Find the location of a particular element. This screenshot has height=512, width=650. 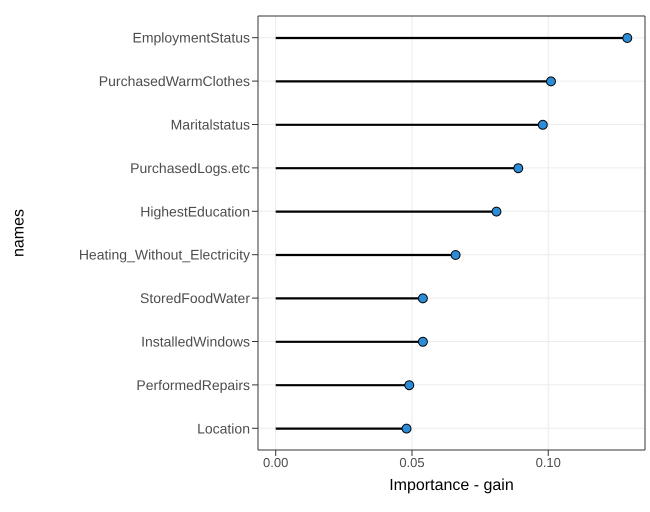

x-axis-title: Importance - gain is located at coordinates (451, 485).